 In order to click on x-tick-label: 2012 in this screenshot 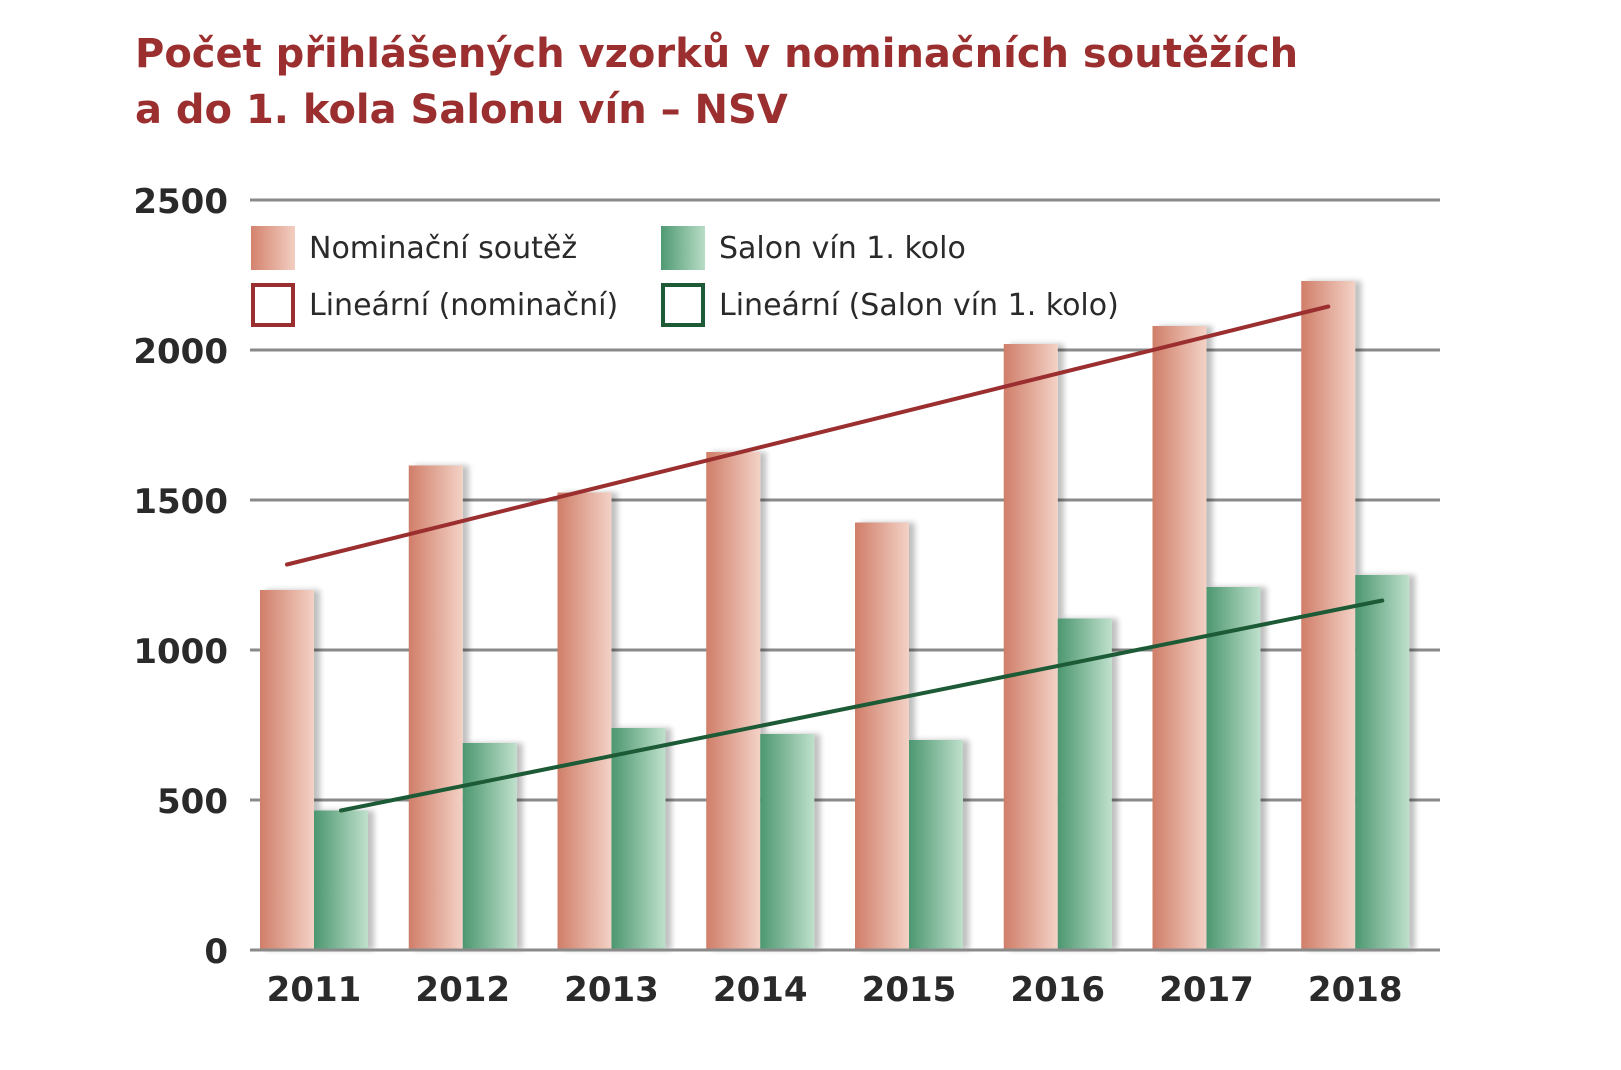, I will do `click(462, 990)`.